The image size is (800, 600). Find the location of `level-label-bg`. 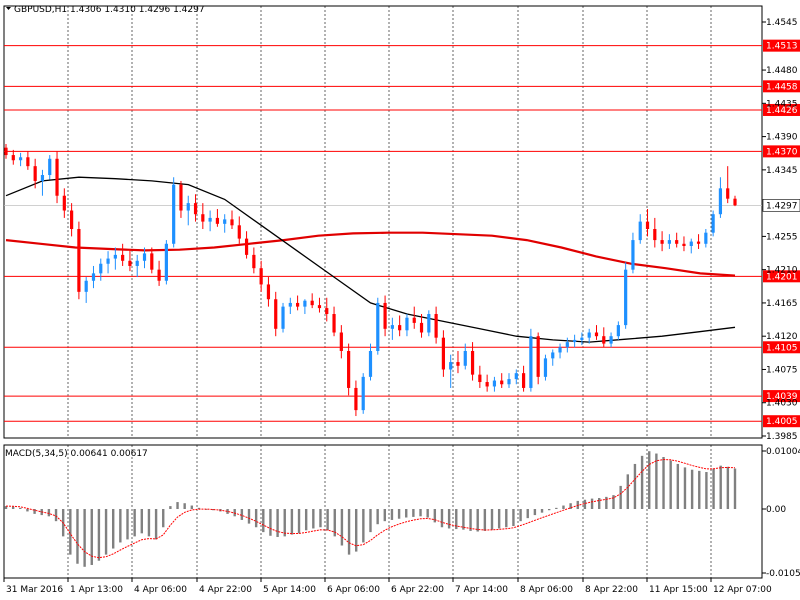

level-label-bg is located at coordinates (781, 276).